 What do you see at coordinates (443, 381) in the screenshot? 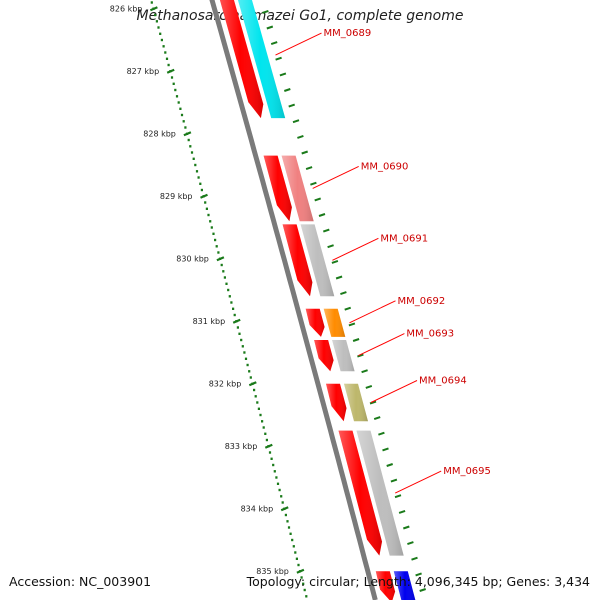
I see `gene-label: MM_0694` at bounding box center [443, 381].